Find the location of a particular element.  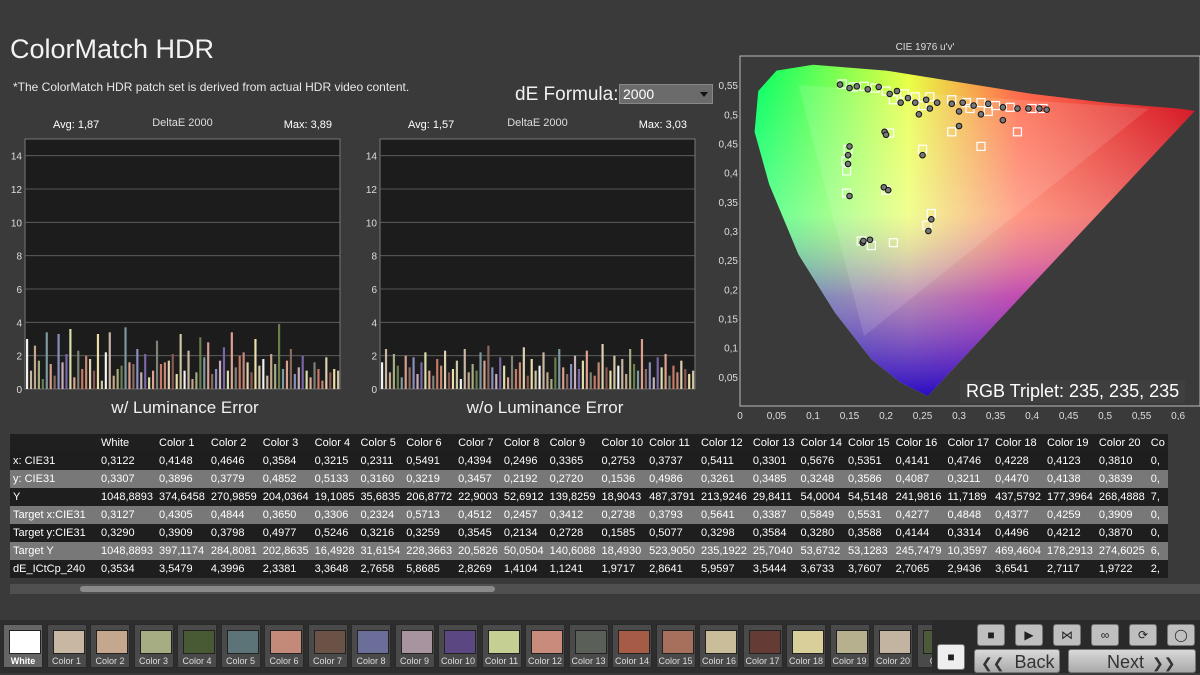

patch-button: Color 1 is located at coordinates (66, 646).